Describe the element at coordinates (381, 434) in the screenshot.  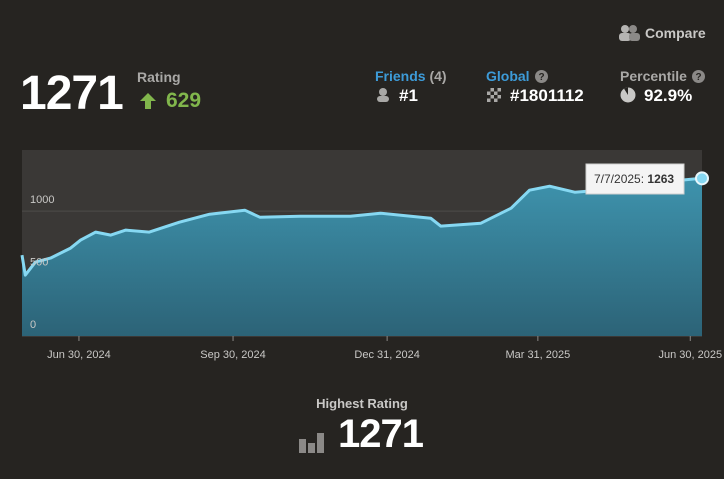
I see `highest-value: 1271` at that location.